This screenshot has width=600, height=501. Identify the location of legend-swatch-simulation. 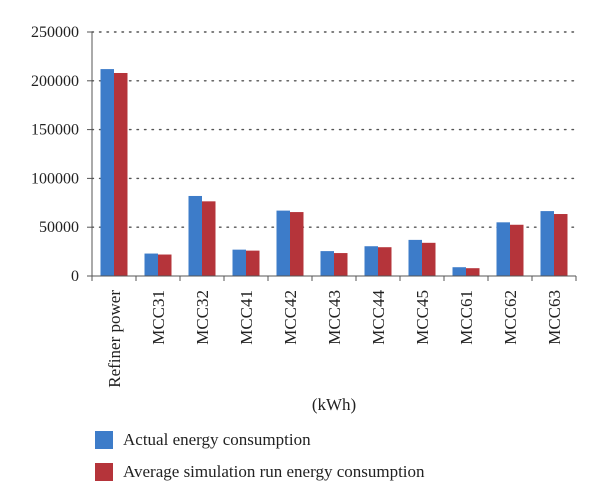
(104, 472).